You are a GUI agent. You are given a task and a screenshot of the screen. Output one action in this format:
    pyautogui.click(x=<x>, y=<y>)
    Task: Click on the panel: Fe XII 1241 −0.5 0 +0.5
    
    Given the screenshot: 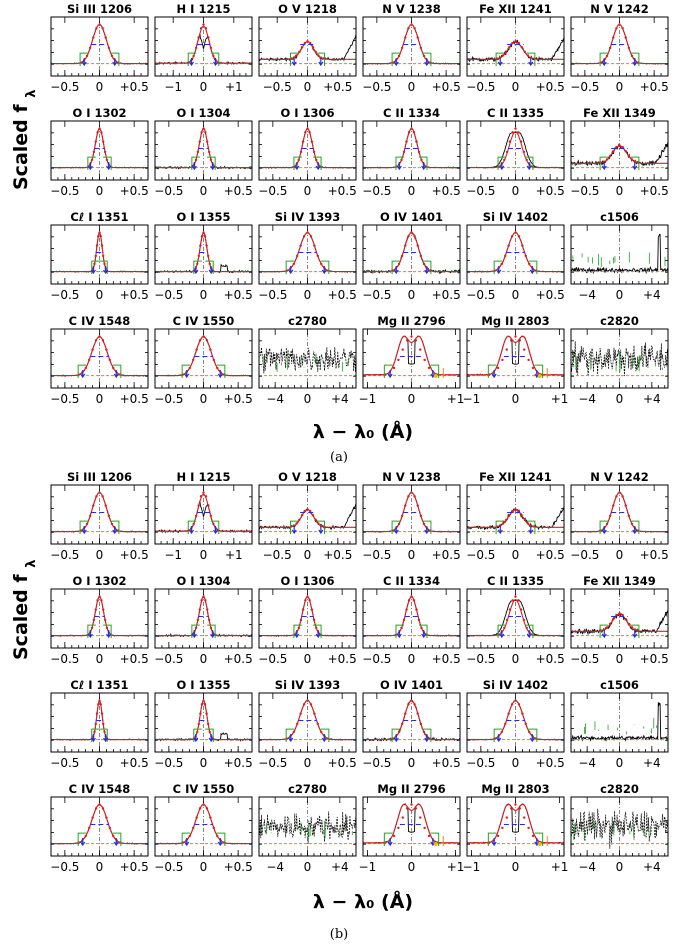 What is the action you would take?
    pyautogui.click(x=515, y=516)
    